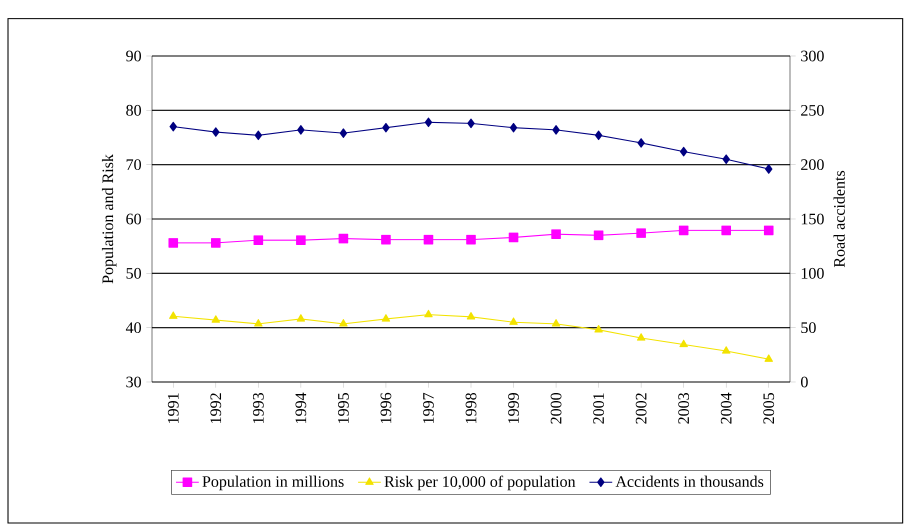  What do you see at coordinates (300, 407) in the screenshot?
I see `x-tick-label: 1994` at bounding box center [300, 407].